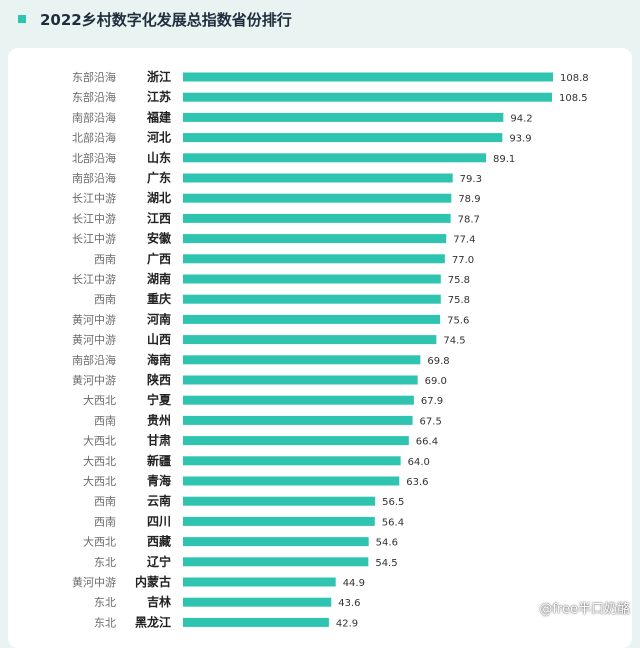 The width and height of the screenshot is (640, 648). Describe the element at coordinates (159, 541) in the screenshot. I see `province-label: 西藏` at that location.